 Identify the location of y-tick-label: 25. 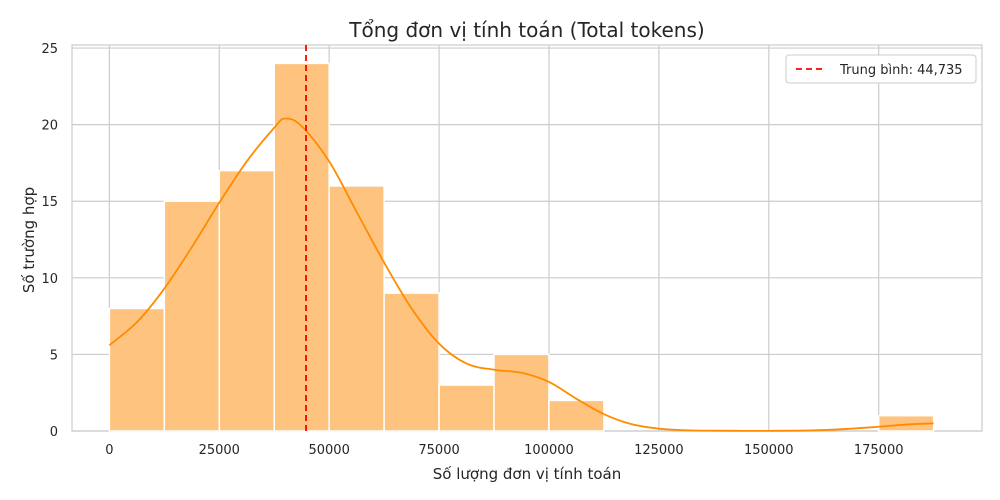
(49, 49).